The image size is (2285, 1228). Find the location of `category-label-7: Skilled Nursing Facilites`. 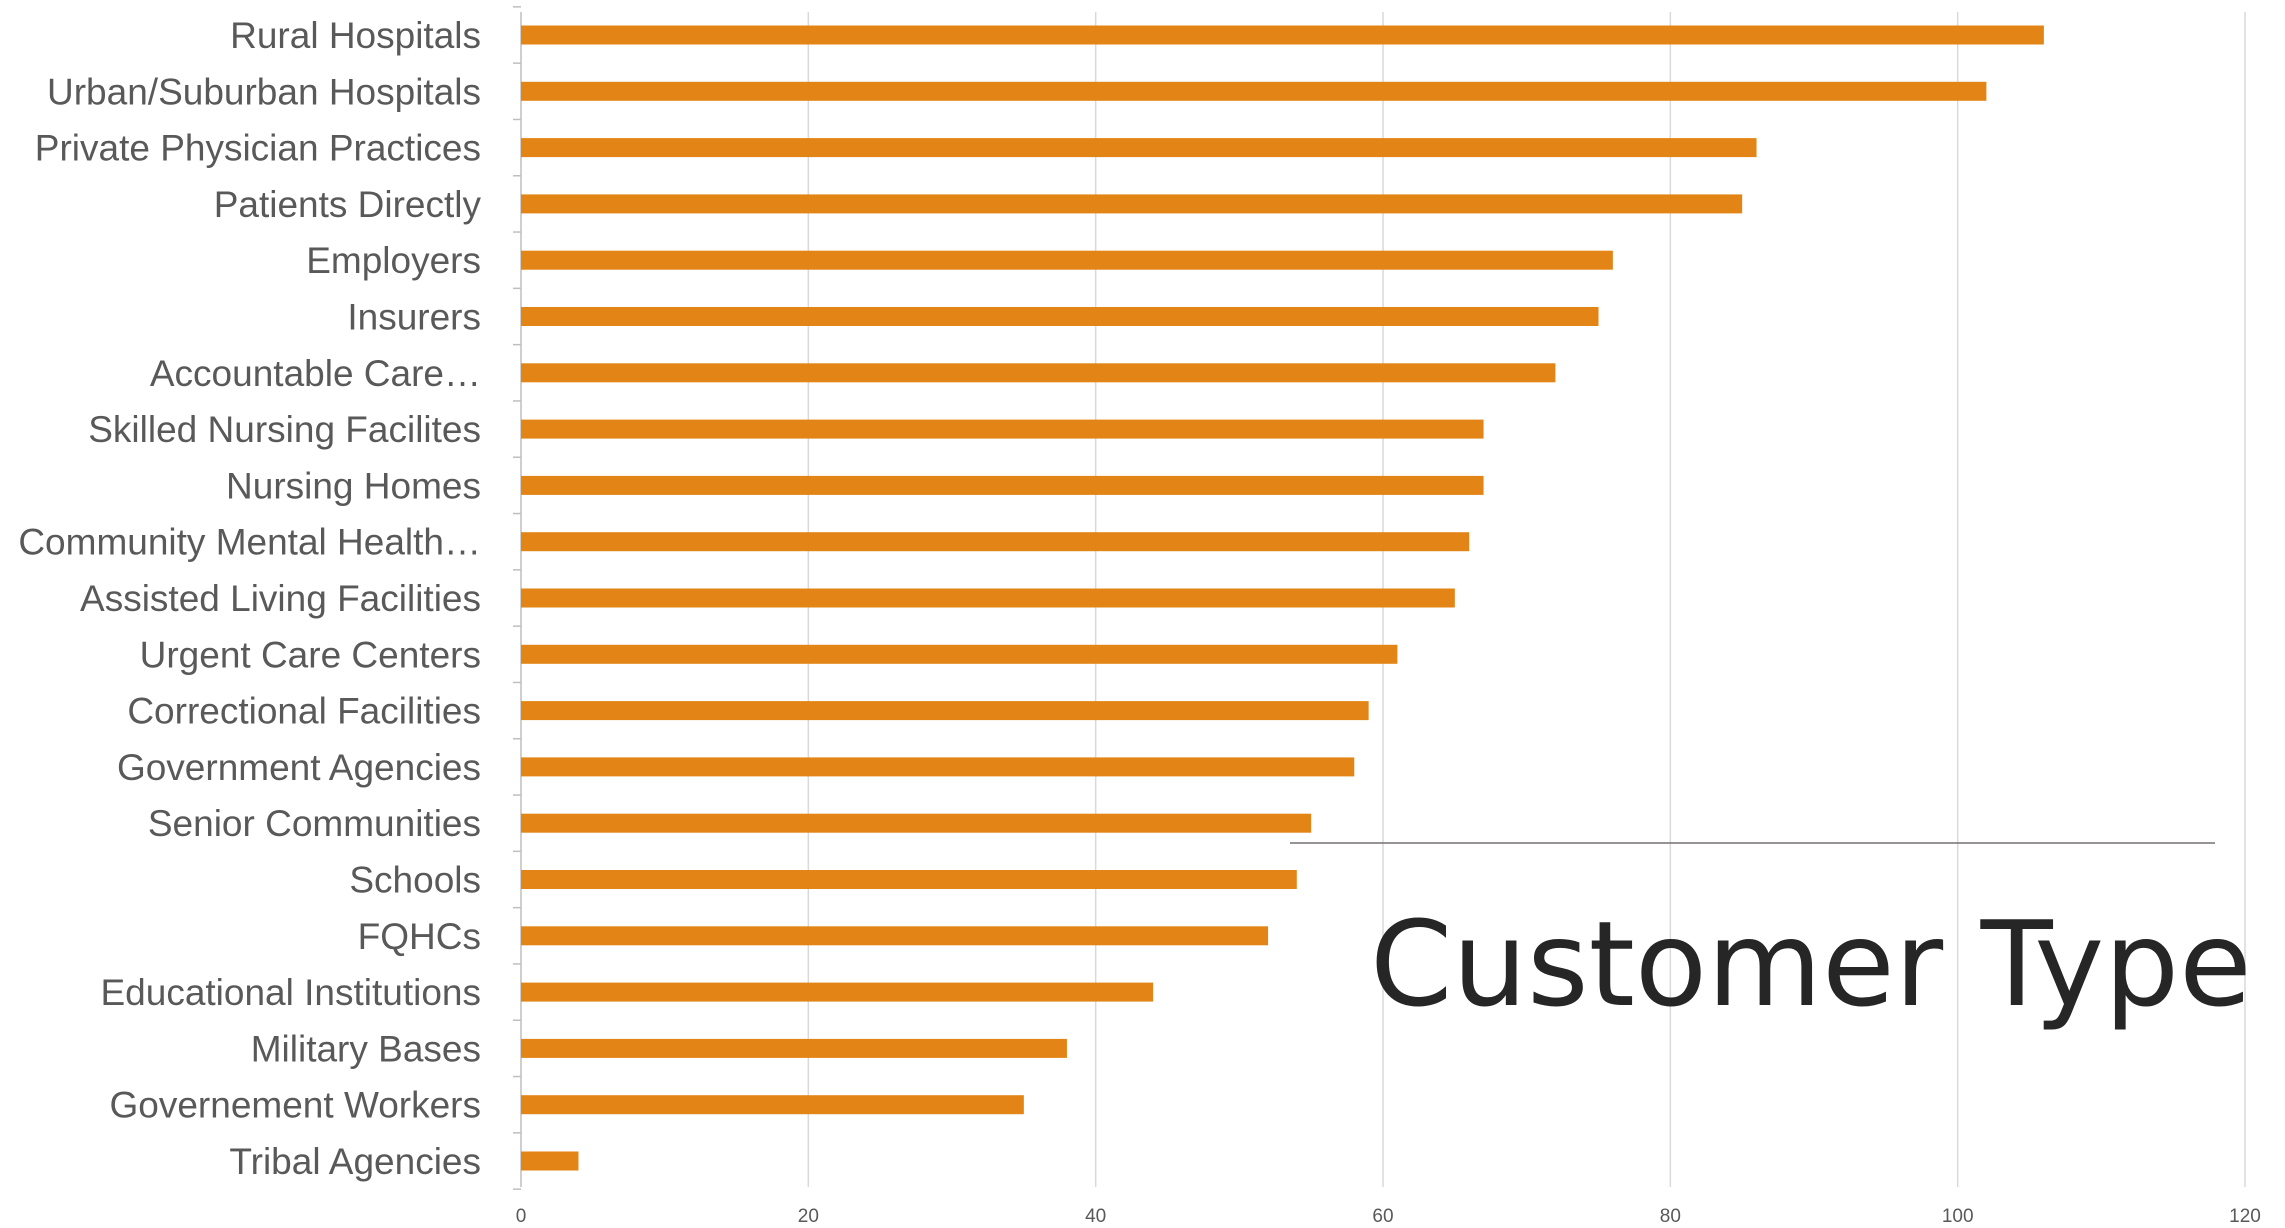

category-label-7: Skilled Nursing Facilites is located at coordinates (284, 429).